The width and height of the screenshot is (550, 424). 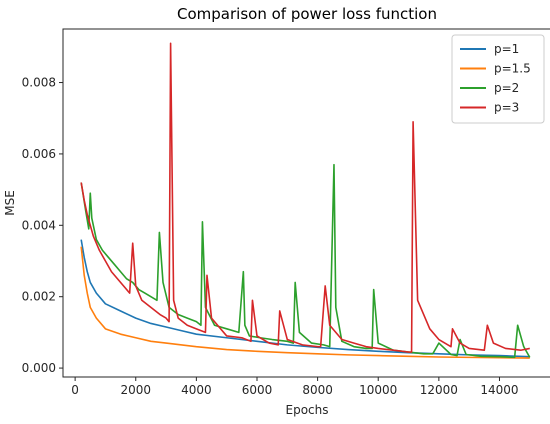 What do you see at coordinates (439, 390) in the screenshot?
I see `x-tick-label: 12000` at bounding box center [439, 390].